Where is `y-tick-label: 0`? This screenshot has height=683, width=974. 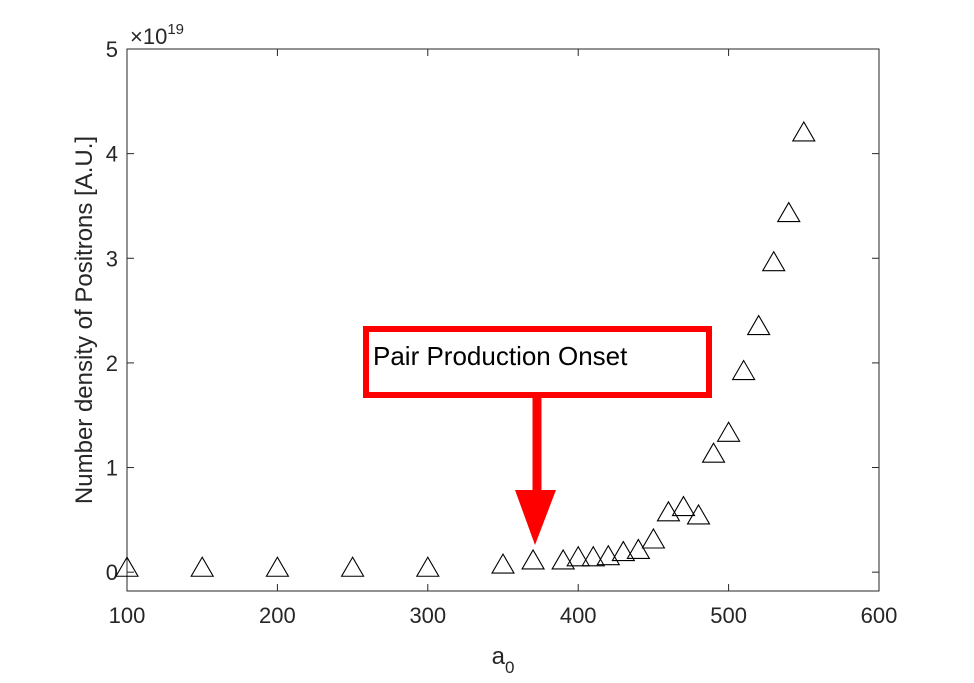
y-tick-label: 0 is located at coordinates (112, 572).